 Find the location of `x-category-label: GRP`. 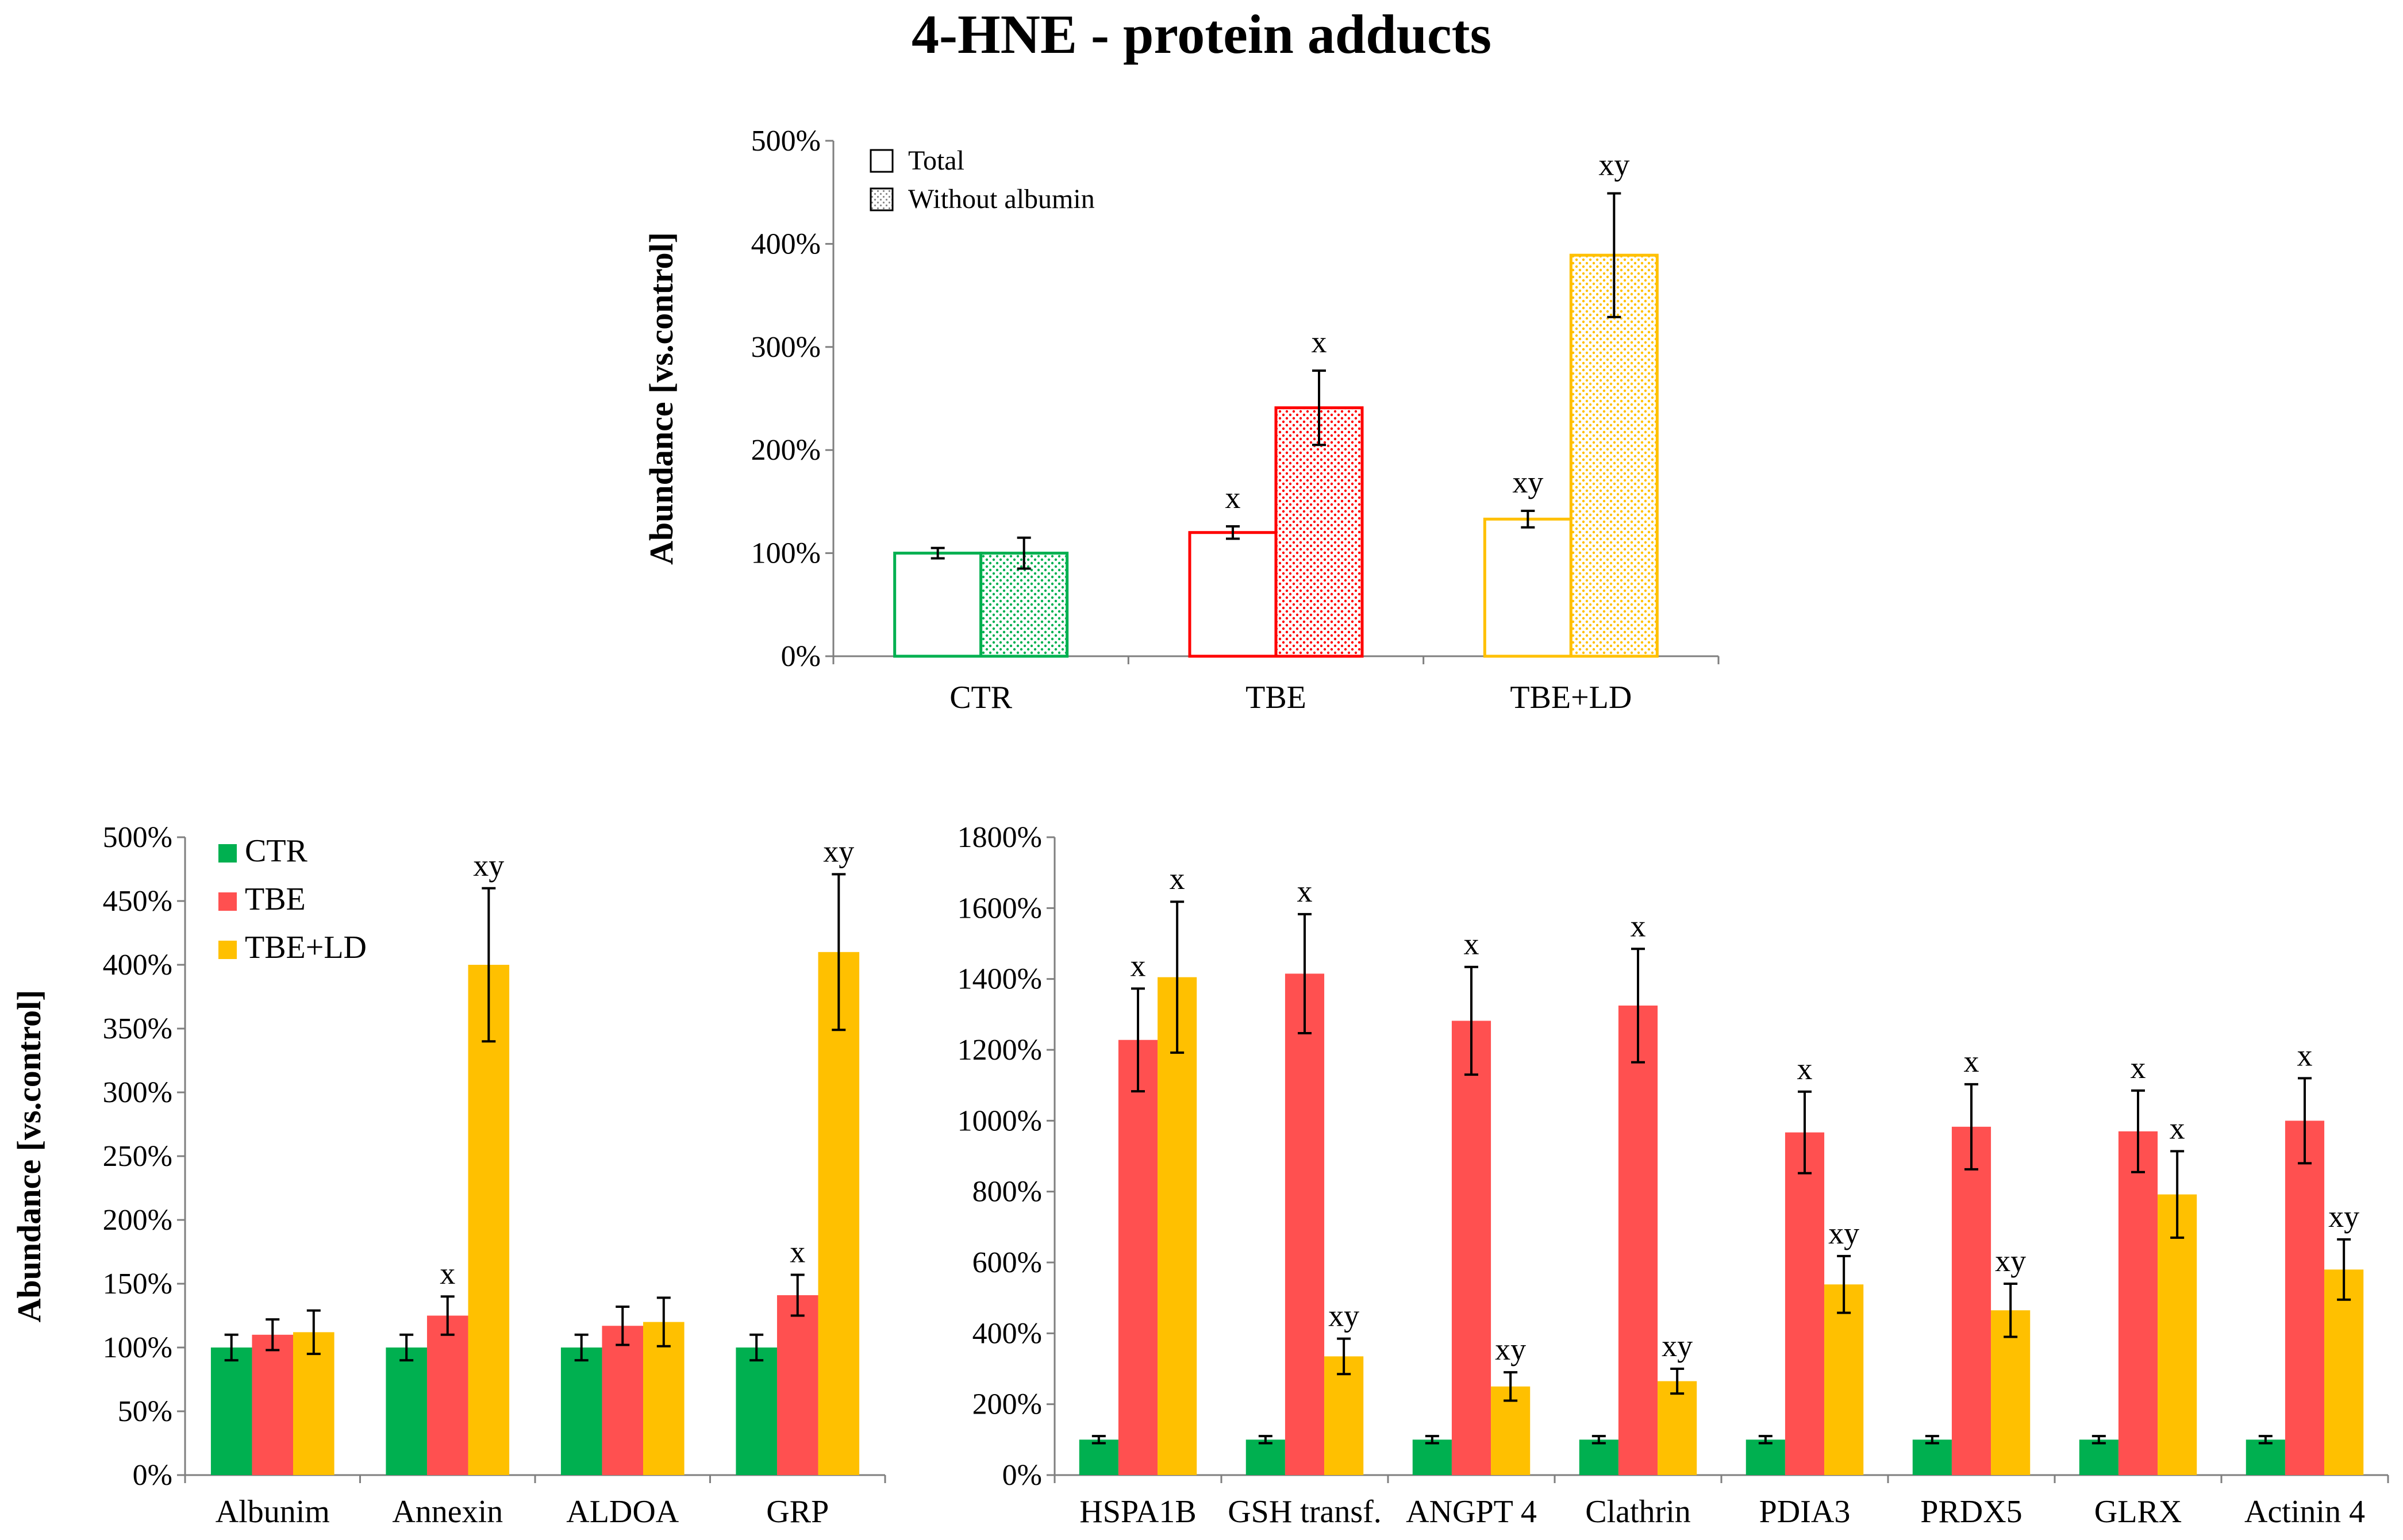

x-category-label: GRP is located at coordinates (797, 1512).